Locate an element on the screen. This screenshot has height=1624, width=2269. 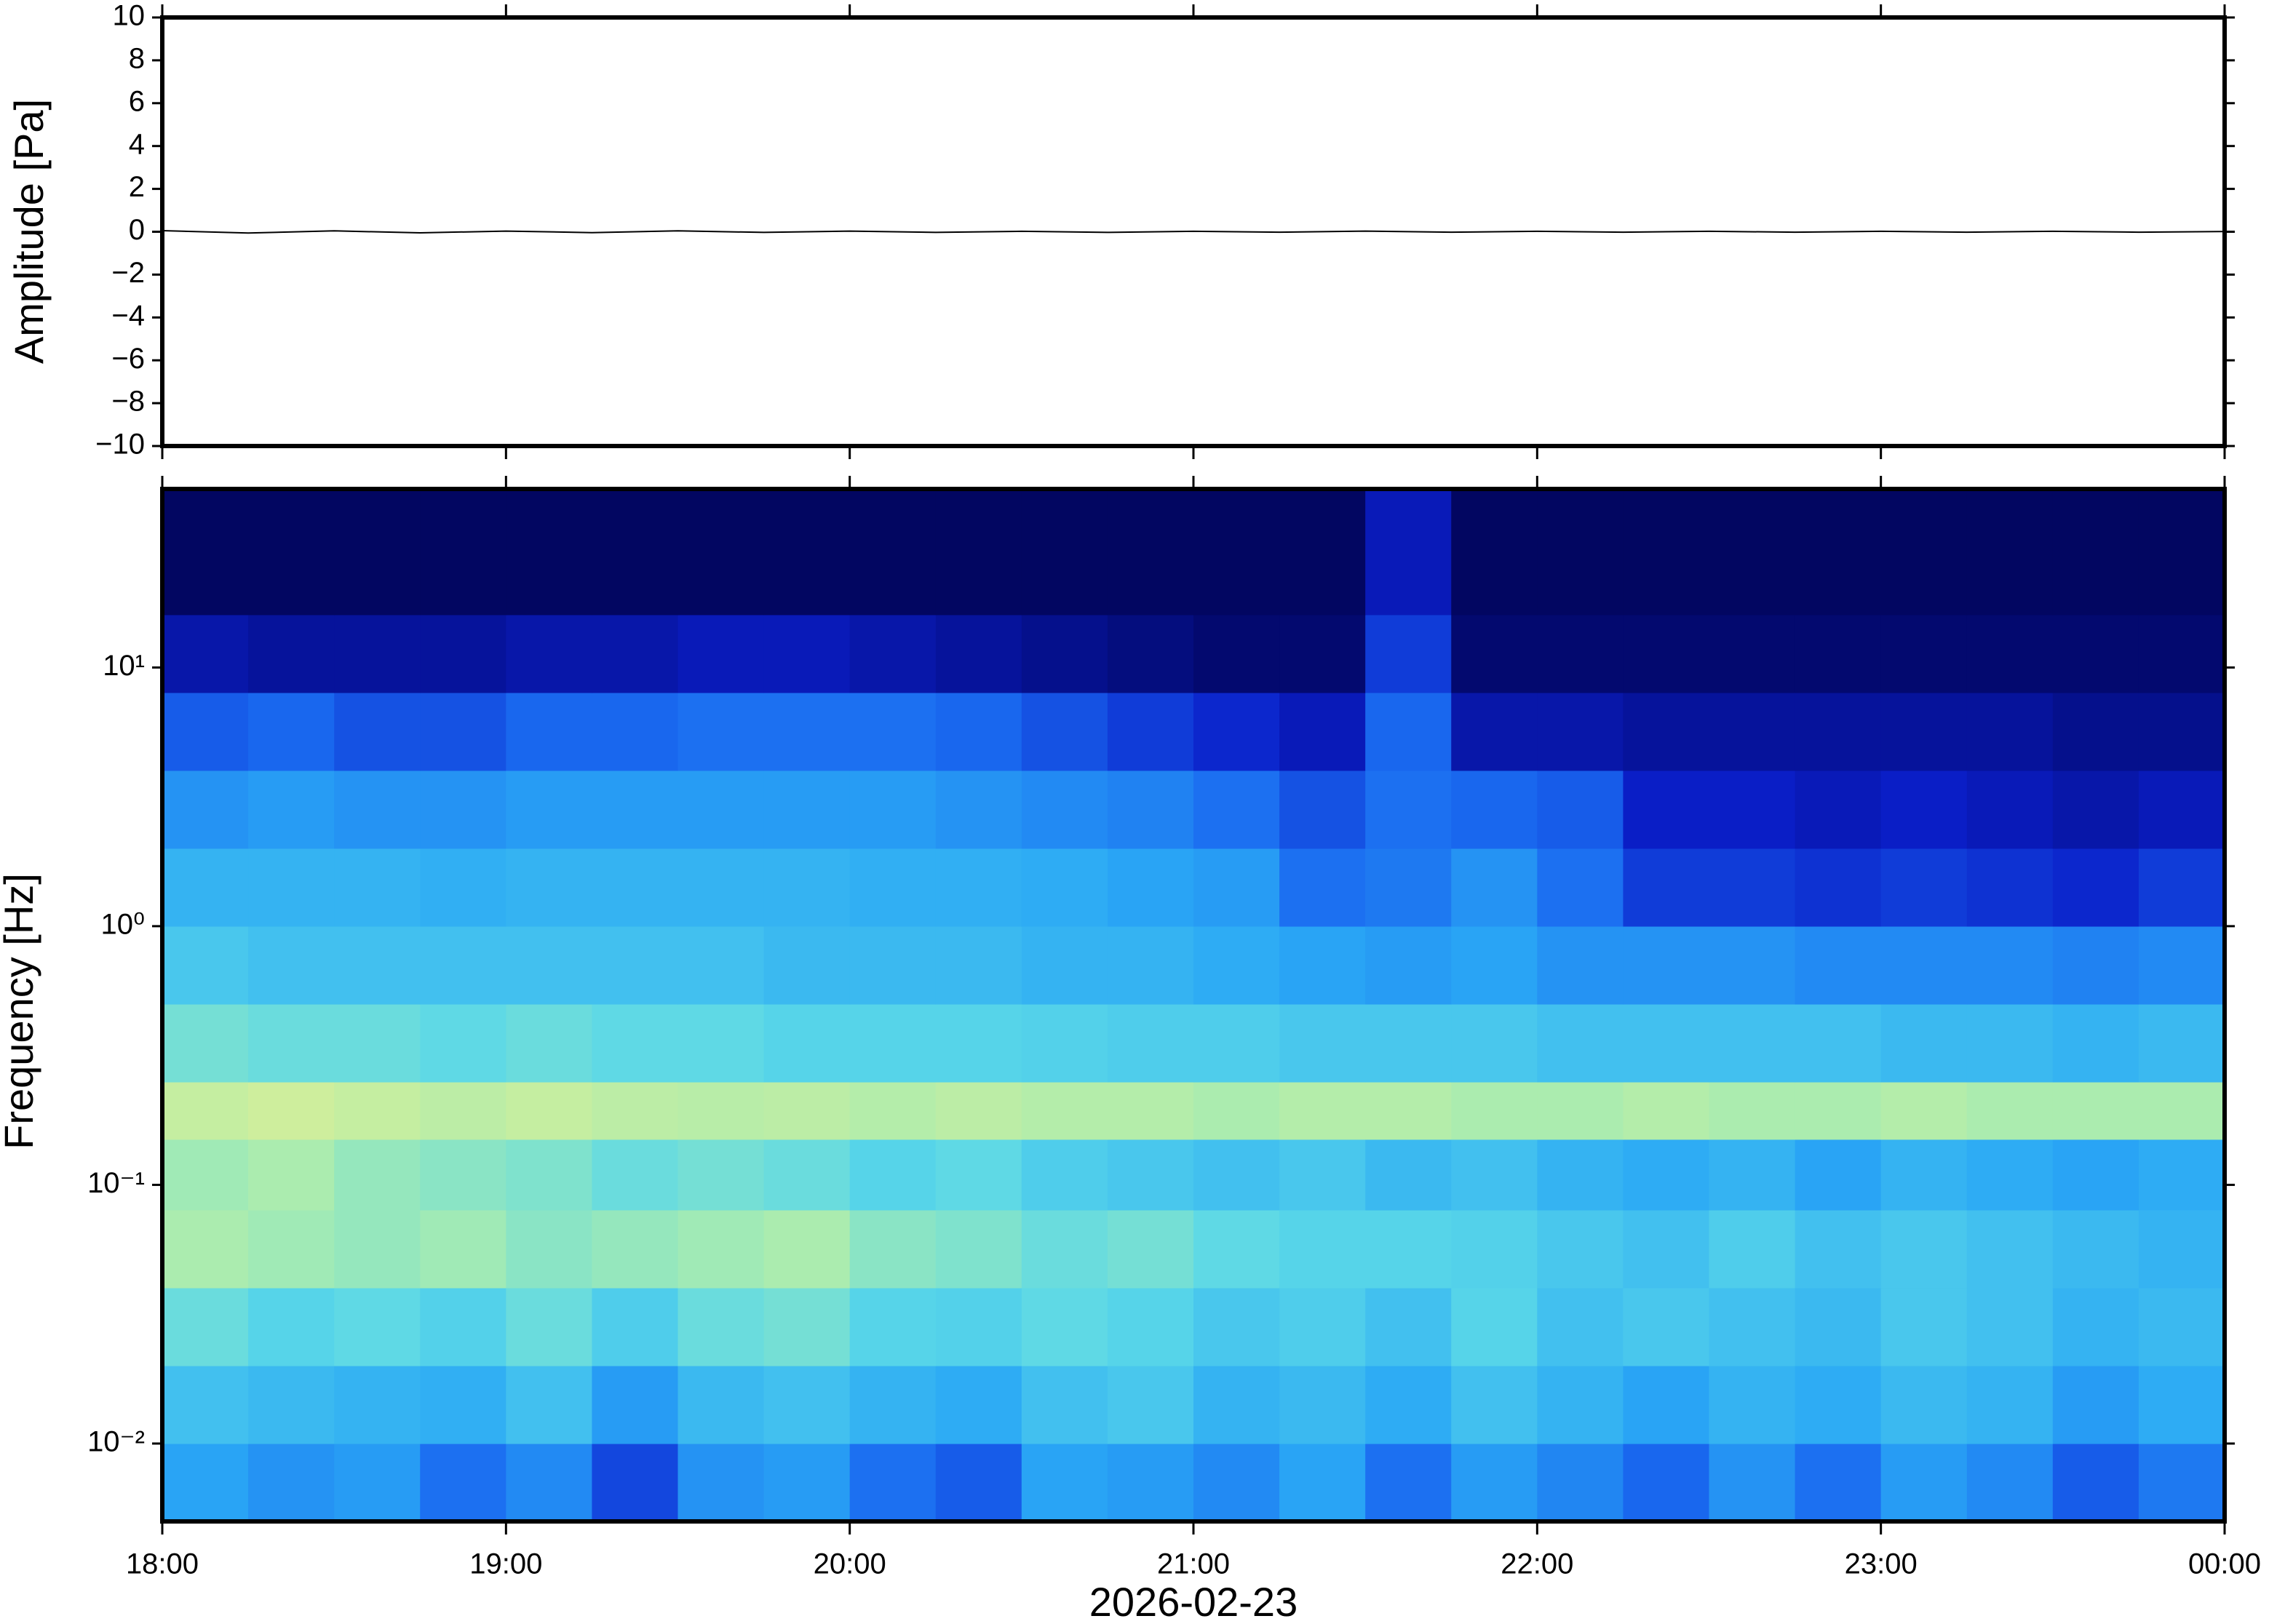
y-tick-label: 10⁻² is located at coordinates (116, 1442).